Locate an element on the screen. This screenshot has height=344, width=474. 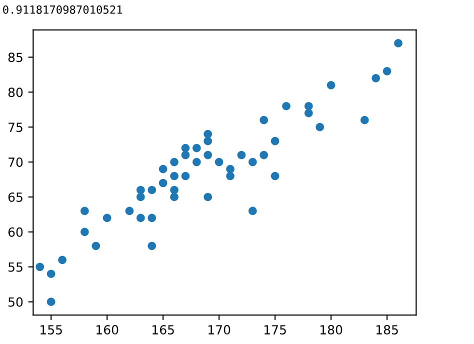
y-tick-label: 60 is located at coordinates (15, 232).